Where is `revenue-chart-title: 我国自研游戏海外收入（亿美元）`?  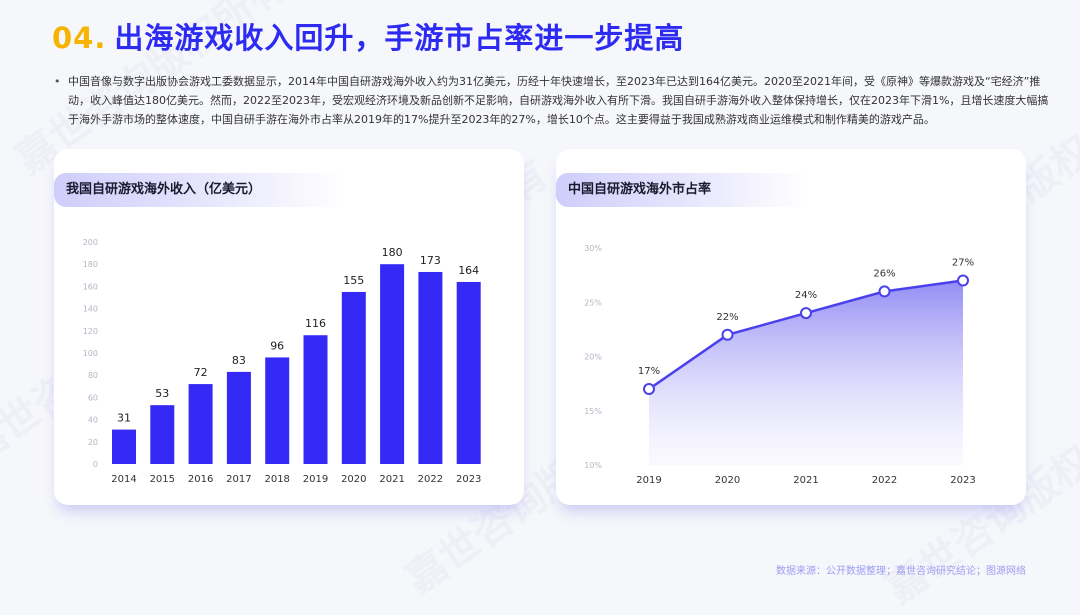
revenue-chart-title: 我国自研游戏海外收入（亿美元） is located at coordinates (200, 190).